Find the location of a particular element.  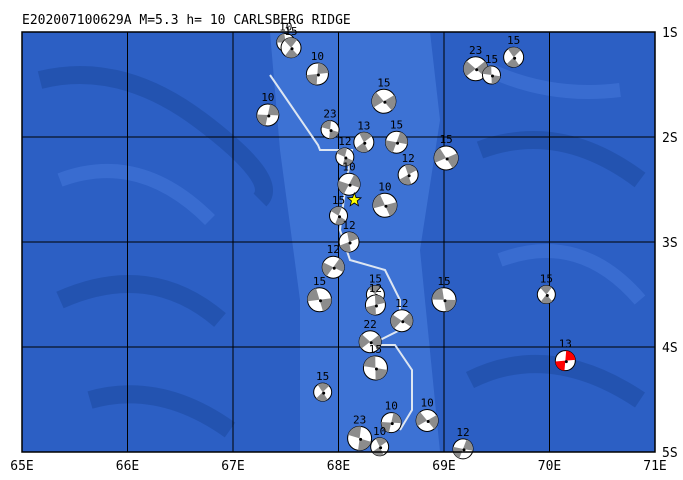

x-tick-label: 67E is located at coordinates (232, 466).